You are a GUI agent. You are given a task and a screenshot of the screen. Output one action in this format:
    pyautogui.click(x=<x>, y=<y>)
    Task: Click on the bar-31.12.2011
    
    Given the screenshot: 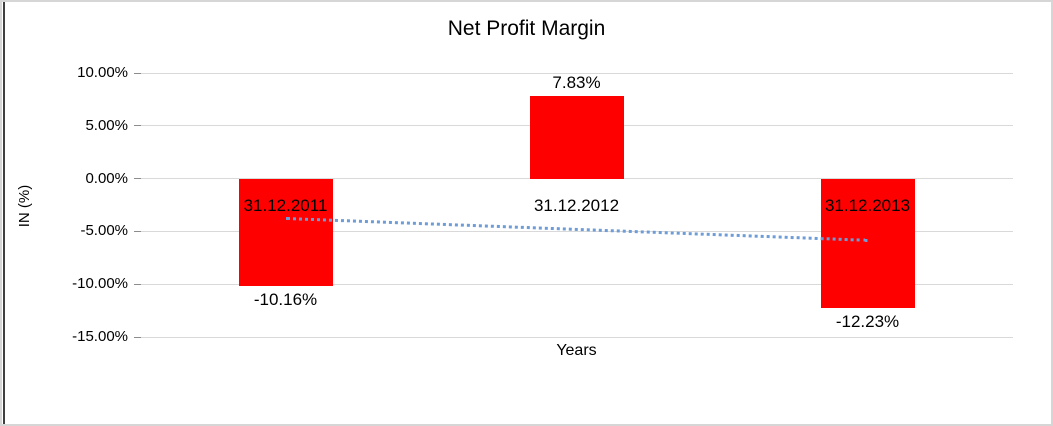 What is the action you would take?
    pyautogui.click(x=285, y=232)
    